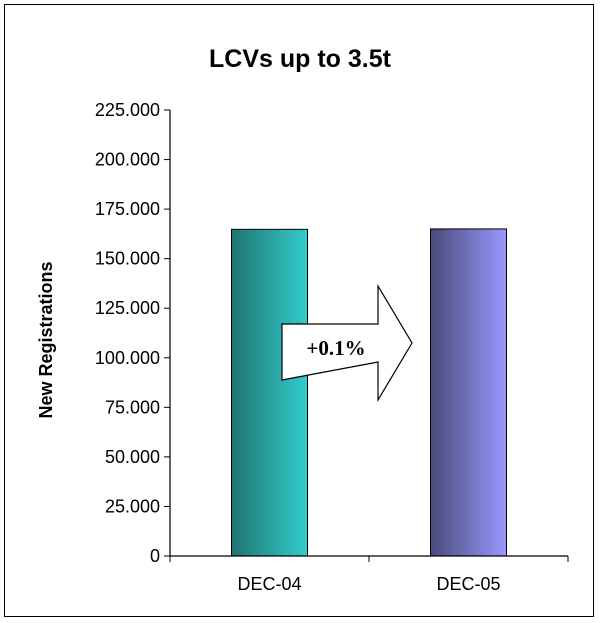 This screenshot has height=623, width=600. I want to click on y-tick-label: 225.000, so click(127, 110).